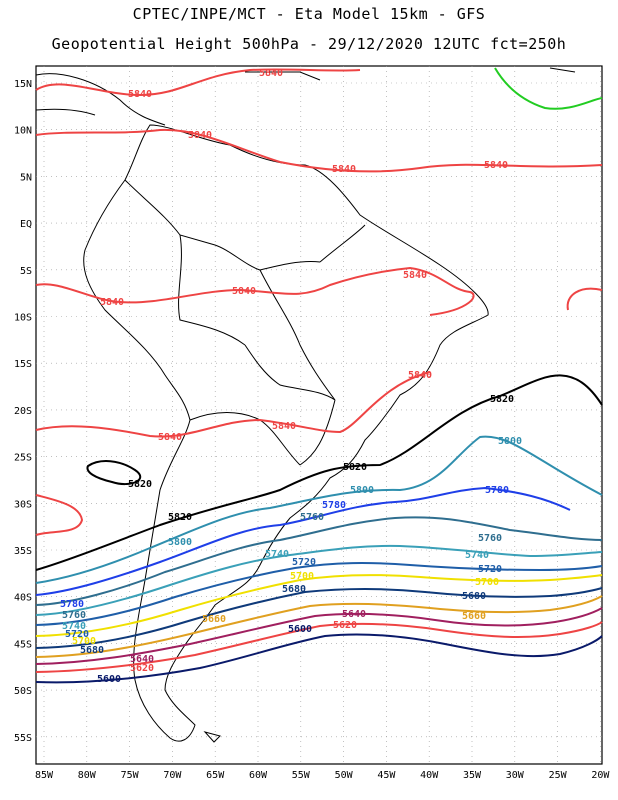  Describe the element at coordinates (415, 275) in the screenshot. I see `contour-label-5840-ne-brazil: 5840` at that location.